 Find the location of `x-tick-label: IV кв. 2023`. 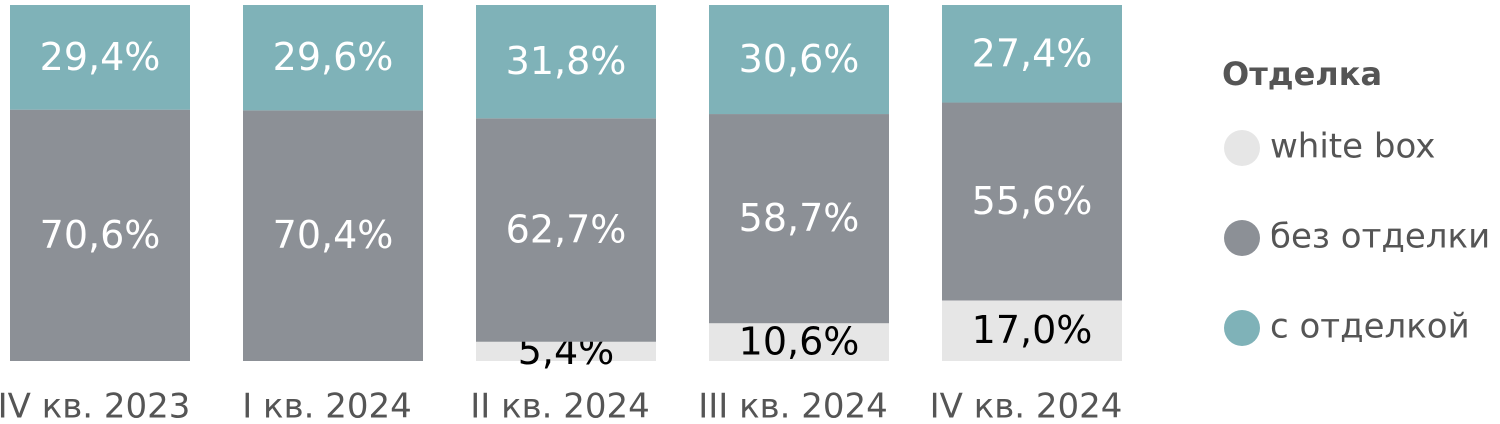

x-tick-label: IV кв. 2023 is located at coordinates (95, 405).